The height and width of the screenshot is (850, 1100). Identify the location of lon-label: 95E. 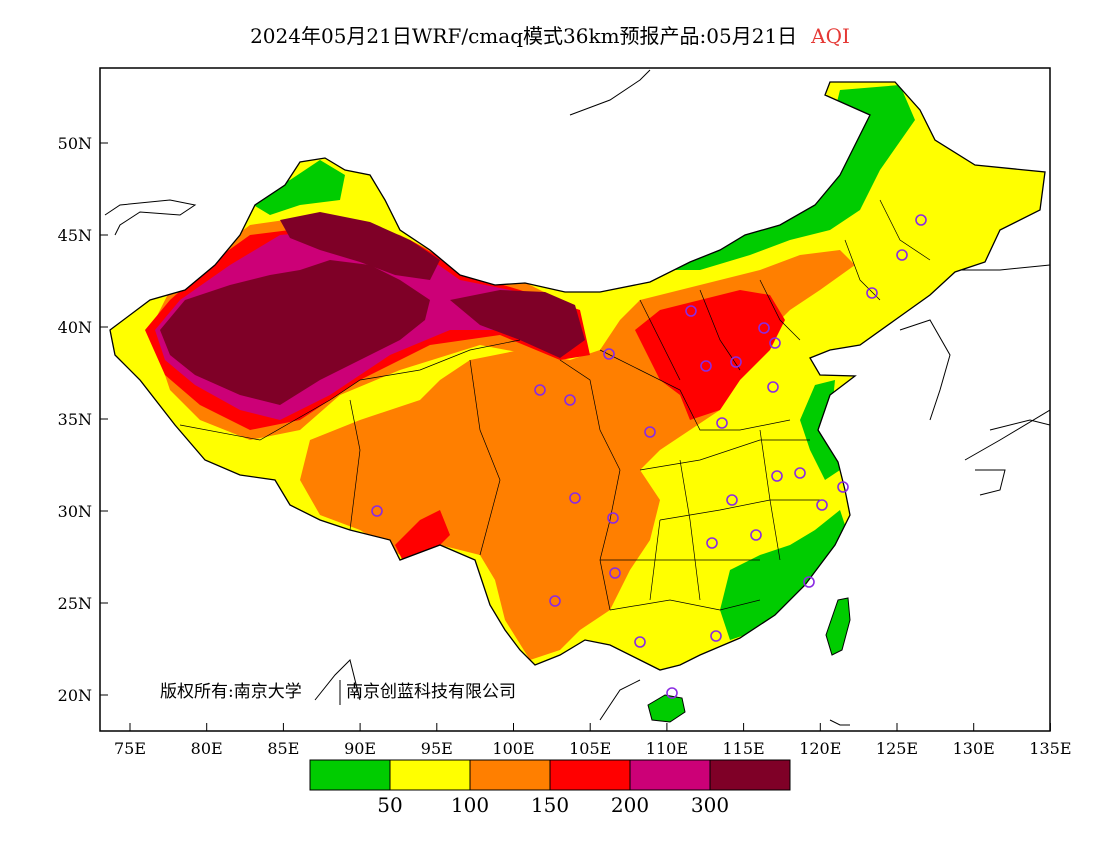
(437, 748).